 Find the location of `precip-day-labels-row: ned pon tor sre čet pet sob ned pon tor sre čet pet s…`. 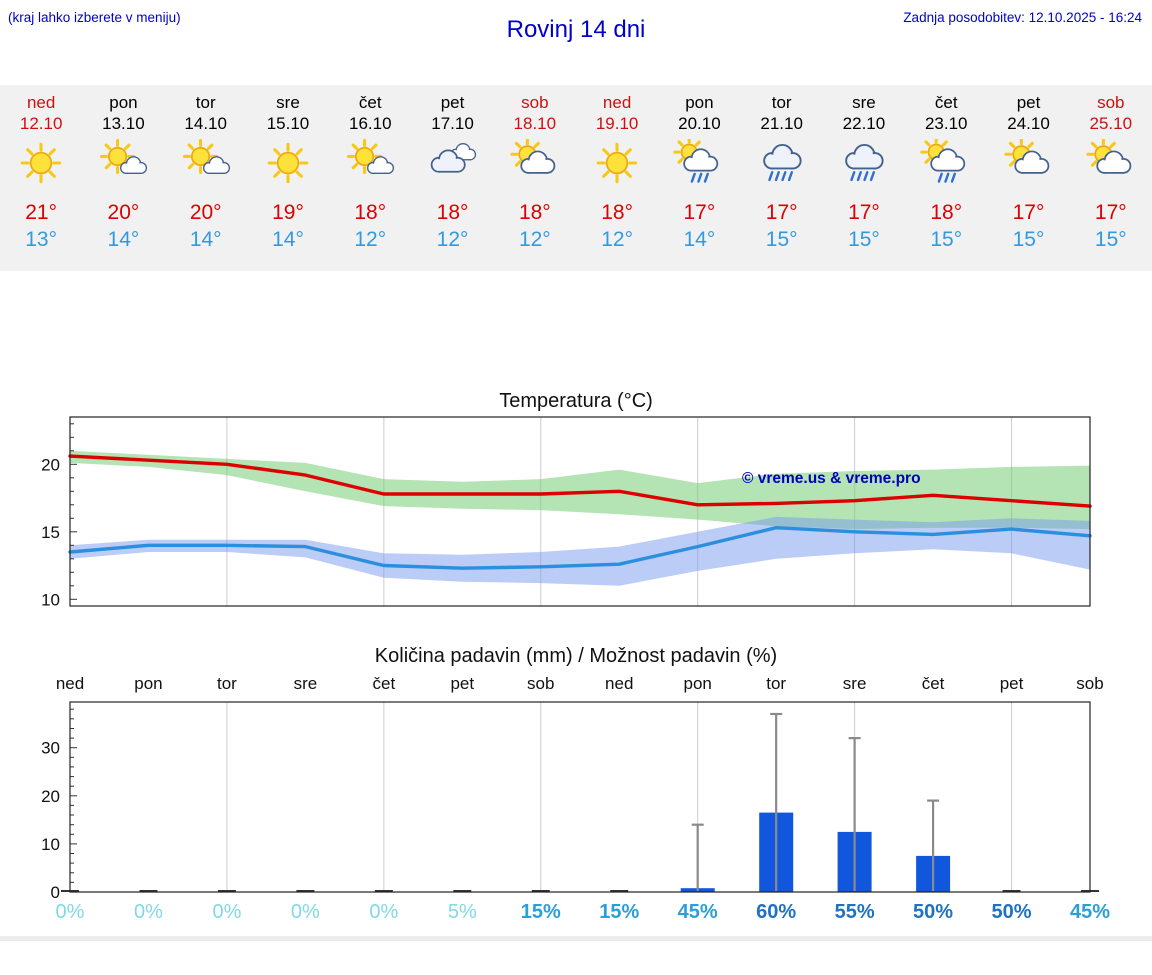

precip-day-labels-row: ned pon tor sre čet pet sob ned pon tor sre čet pet s… is located at coordinates (576, 685).